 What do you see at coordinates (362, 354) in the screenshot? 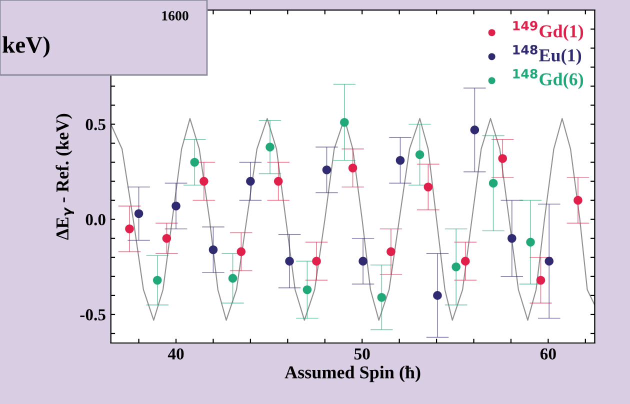
I see `x-tick-label: 50` at bounding box center [362, 354].